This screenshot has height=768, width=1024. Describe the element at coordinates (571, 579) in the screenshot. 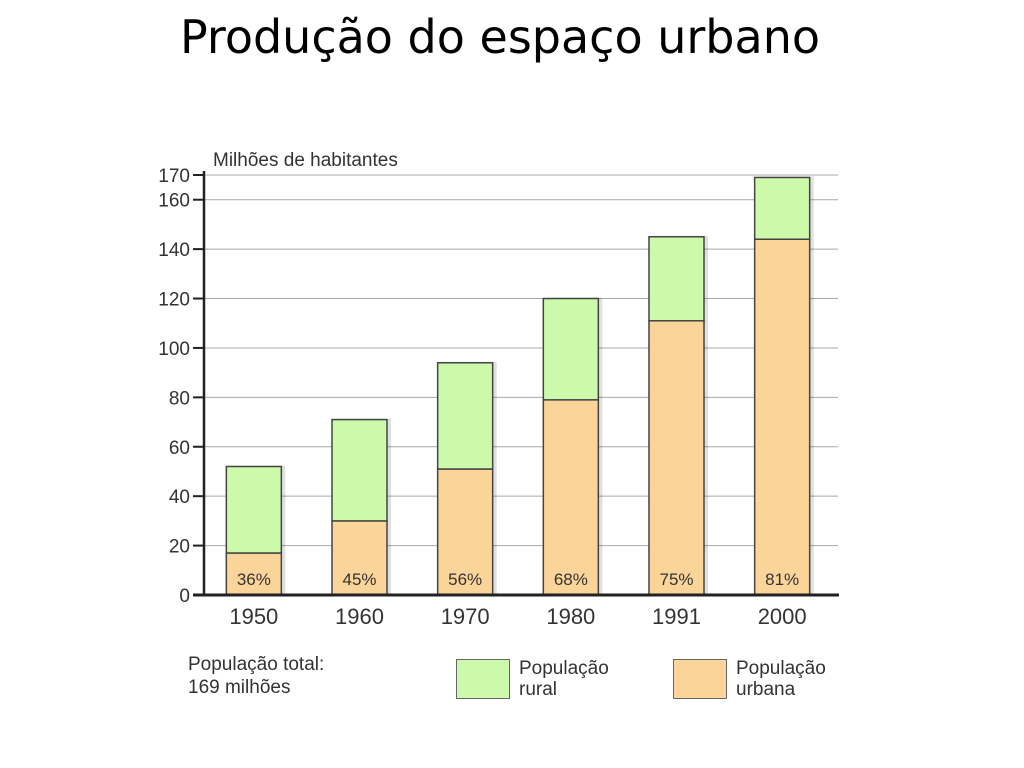

I see `bar-percent-label: 68%` at that location.